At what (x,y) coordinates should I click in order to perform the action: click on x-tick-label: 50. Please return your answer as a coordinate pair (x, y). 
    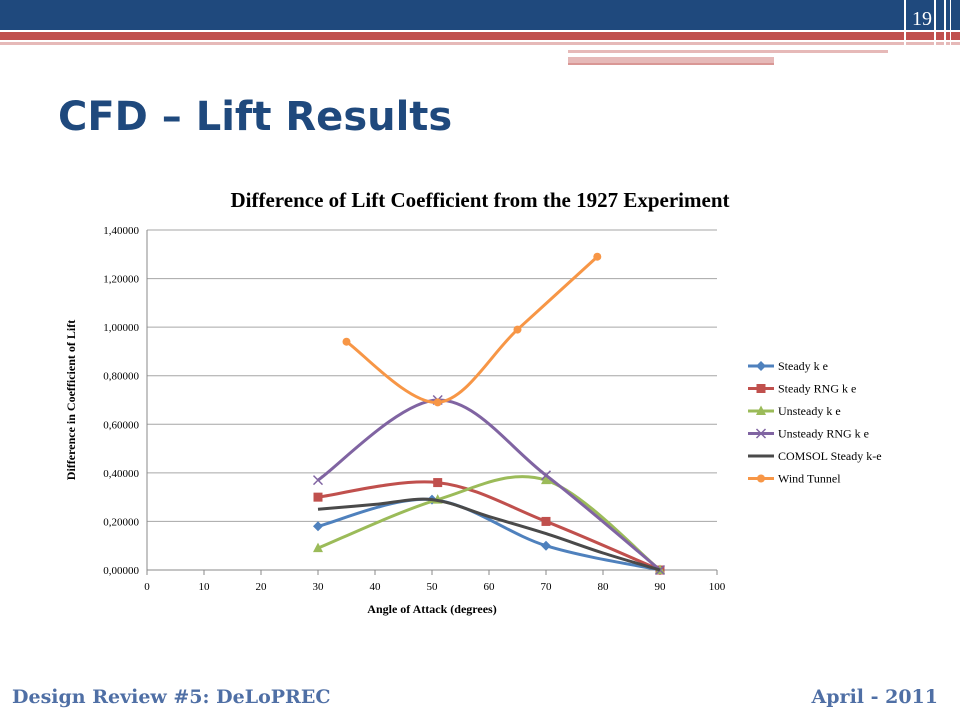
    Looking at the image, I should click on (433, 587).